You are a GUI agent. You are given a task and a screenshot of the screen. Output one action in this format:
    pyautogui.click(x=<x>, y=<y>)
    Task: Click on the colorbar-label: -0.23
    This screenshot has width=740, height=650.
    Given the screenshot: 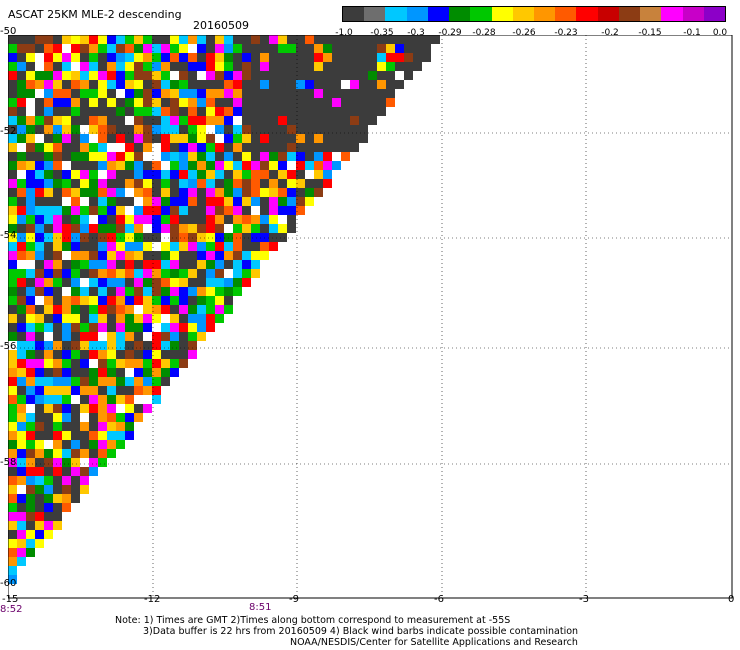 What is the action you would take?
    pyautogui.click(x=566, y=33)
    